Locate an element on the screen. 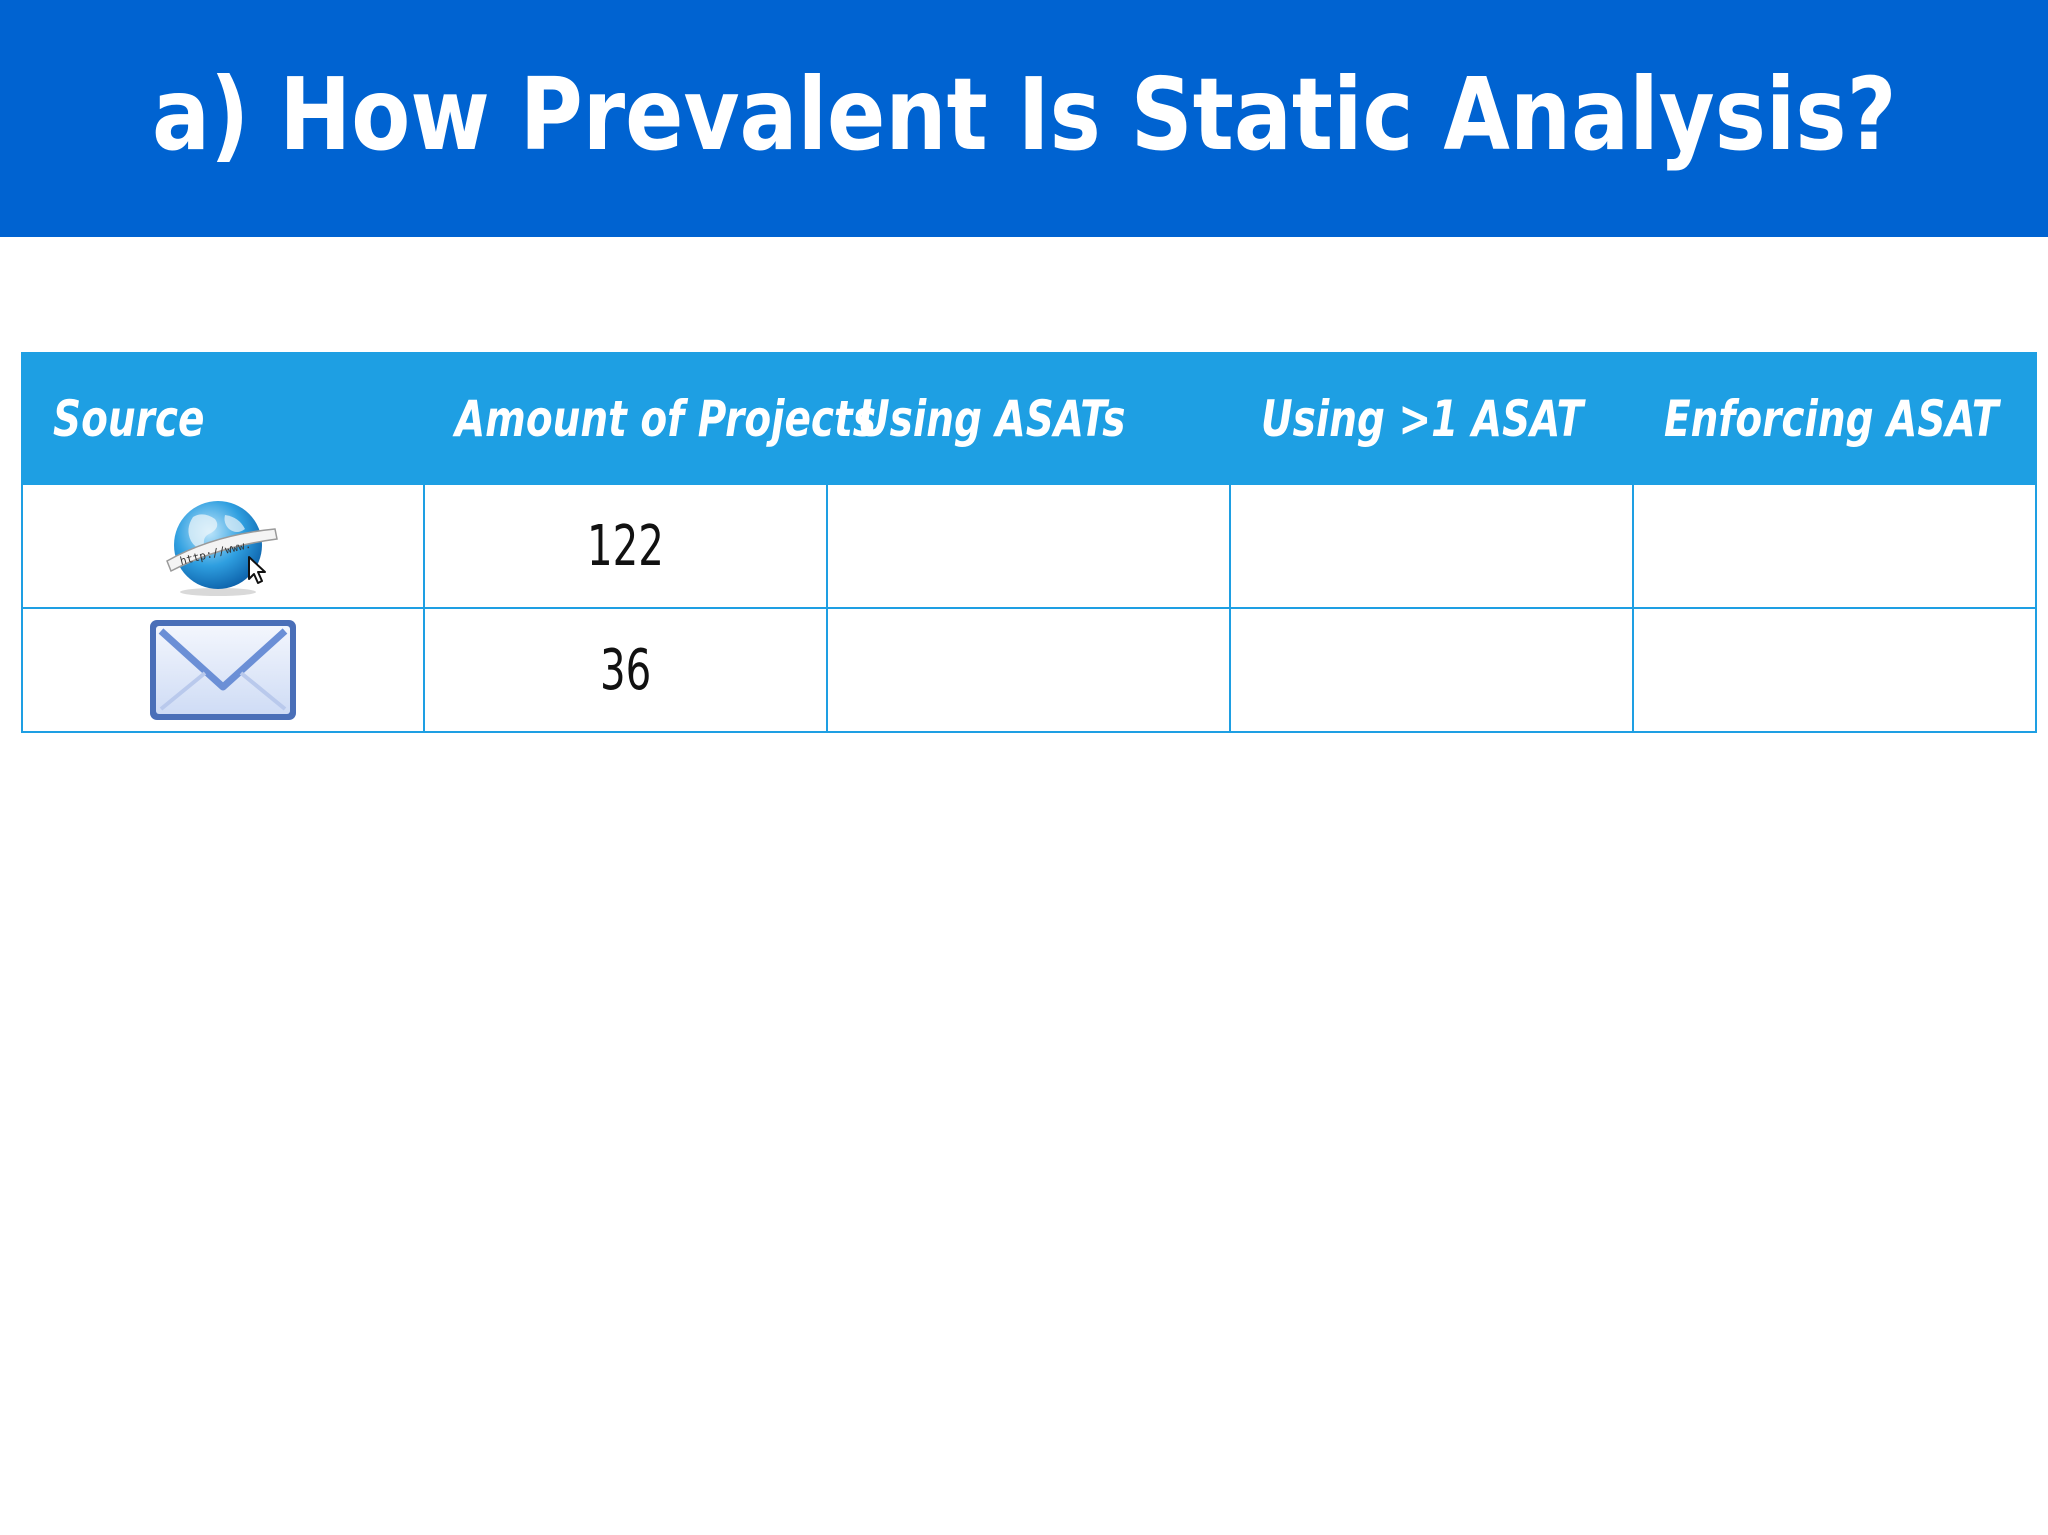  header-amount-of-projects: Amount of Projects is located at coordinates (649, 418).